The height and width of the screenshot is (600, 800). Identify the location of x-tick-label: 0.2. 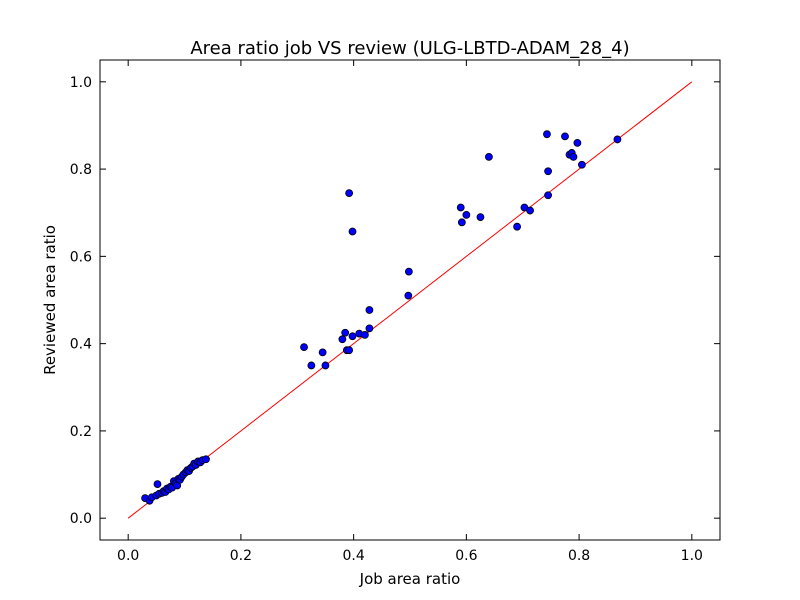
(241, 556).